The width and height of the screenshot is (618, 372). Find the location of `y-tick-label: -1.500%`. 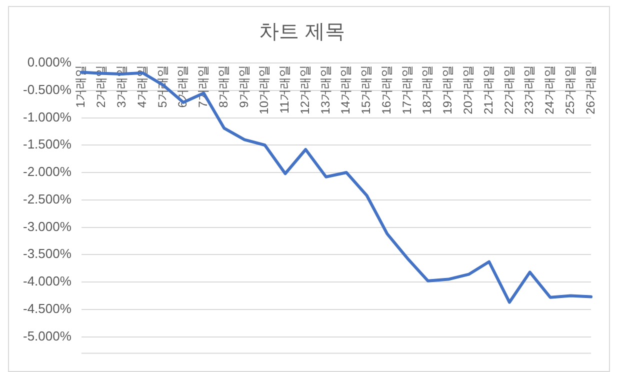

y-tick-label: -1.500% is located at coordinates (47, 144).